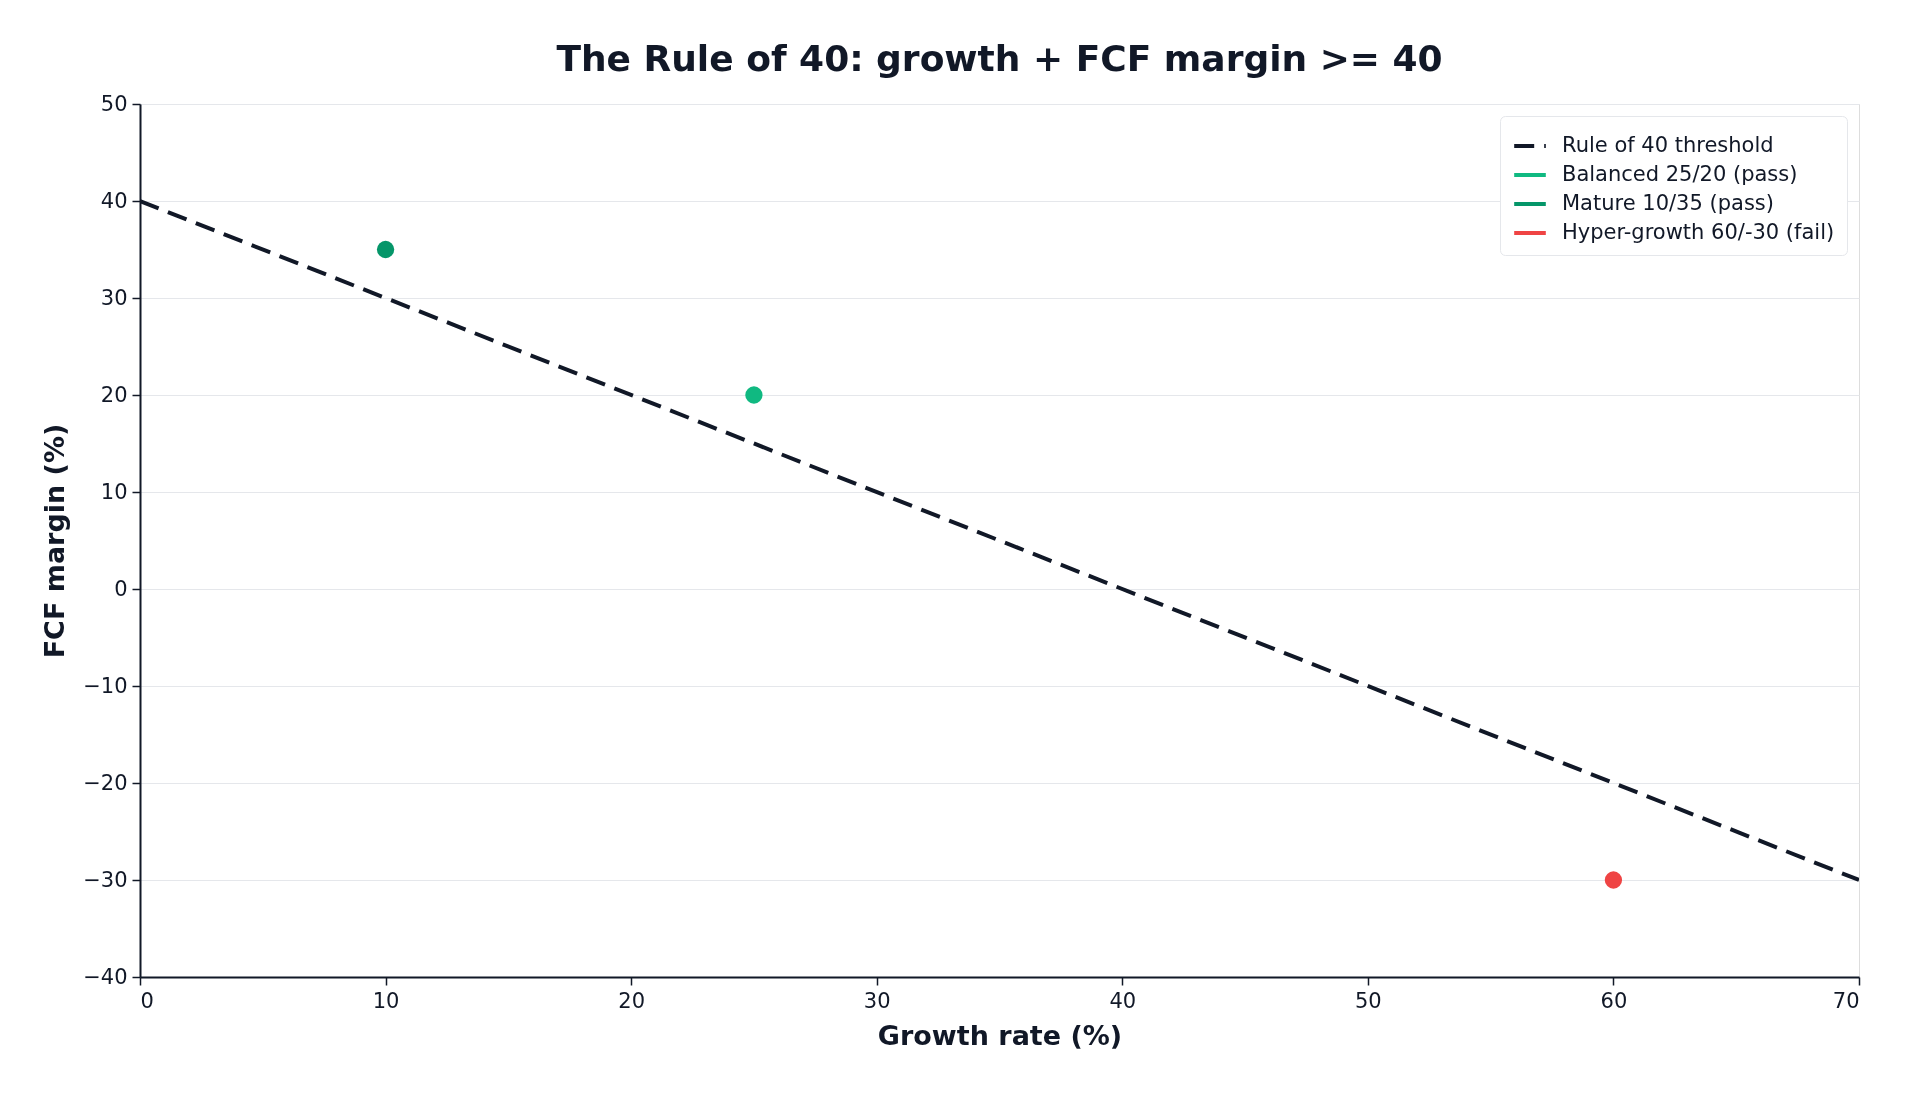 This screenshot has width=1920, height=1095. Describe the element at coordinates (1123, 1000) in the screenshot. I see `x-tick-label: 40` at that location.